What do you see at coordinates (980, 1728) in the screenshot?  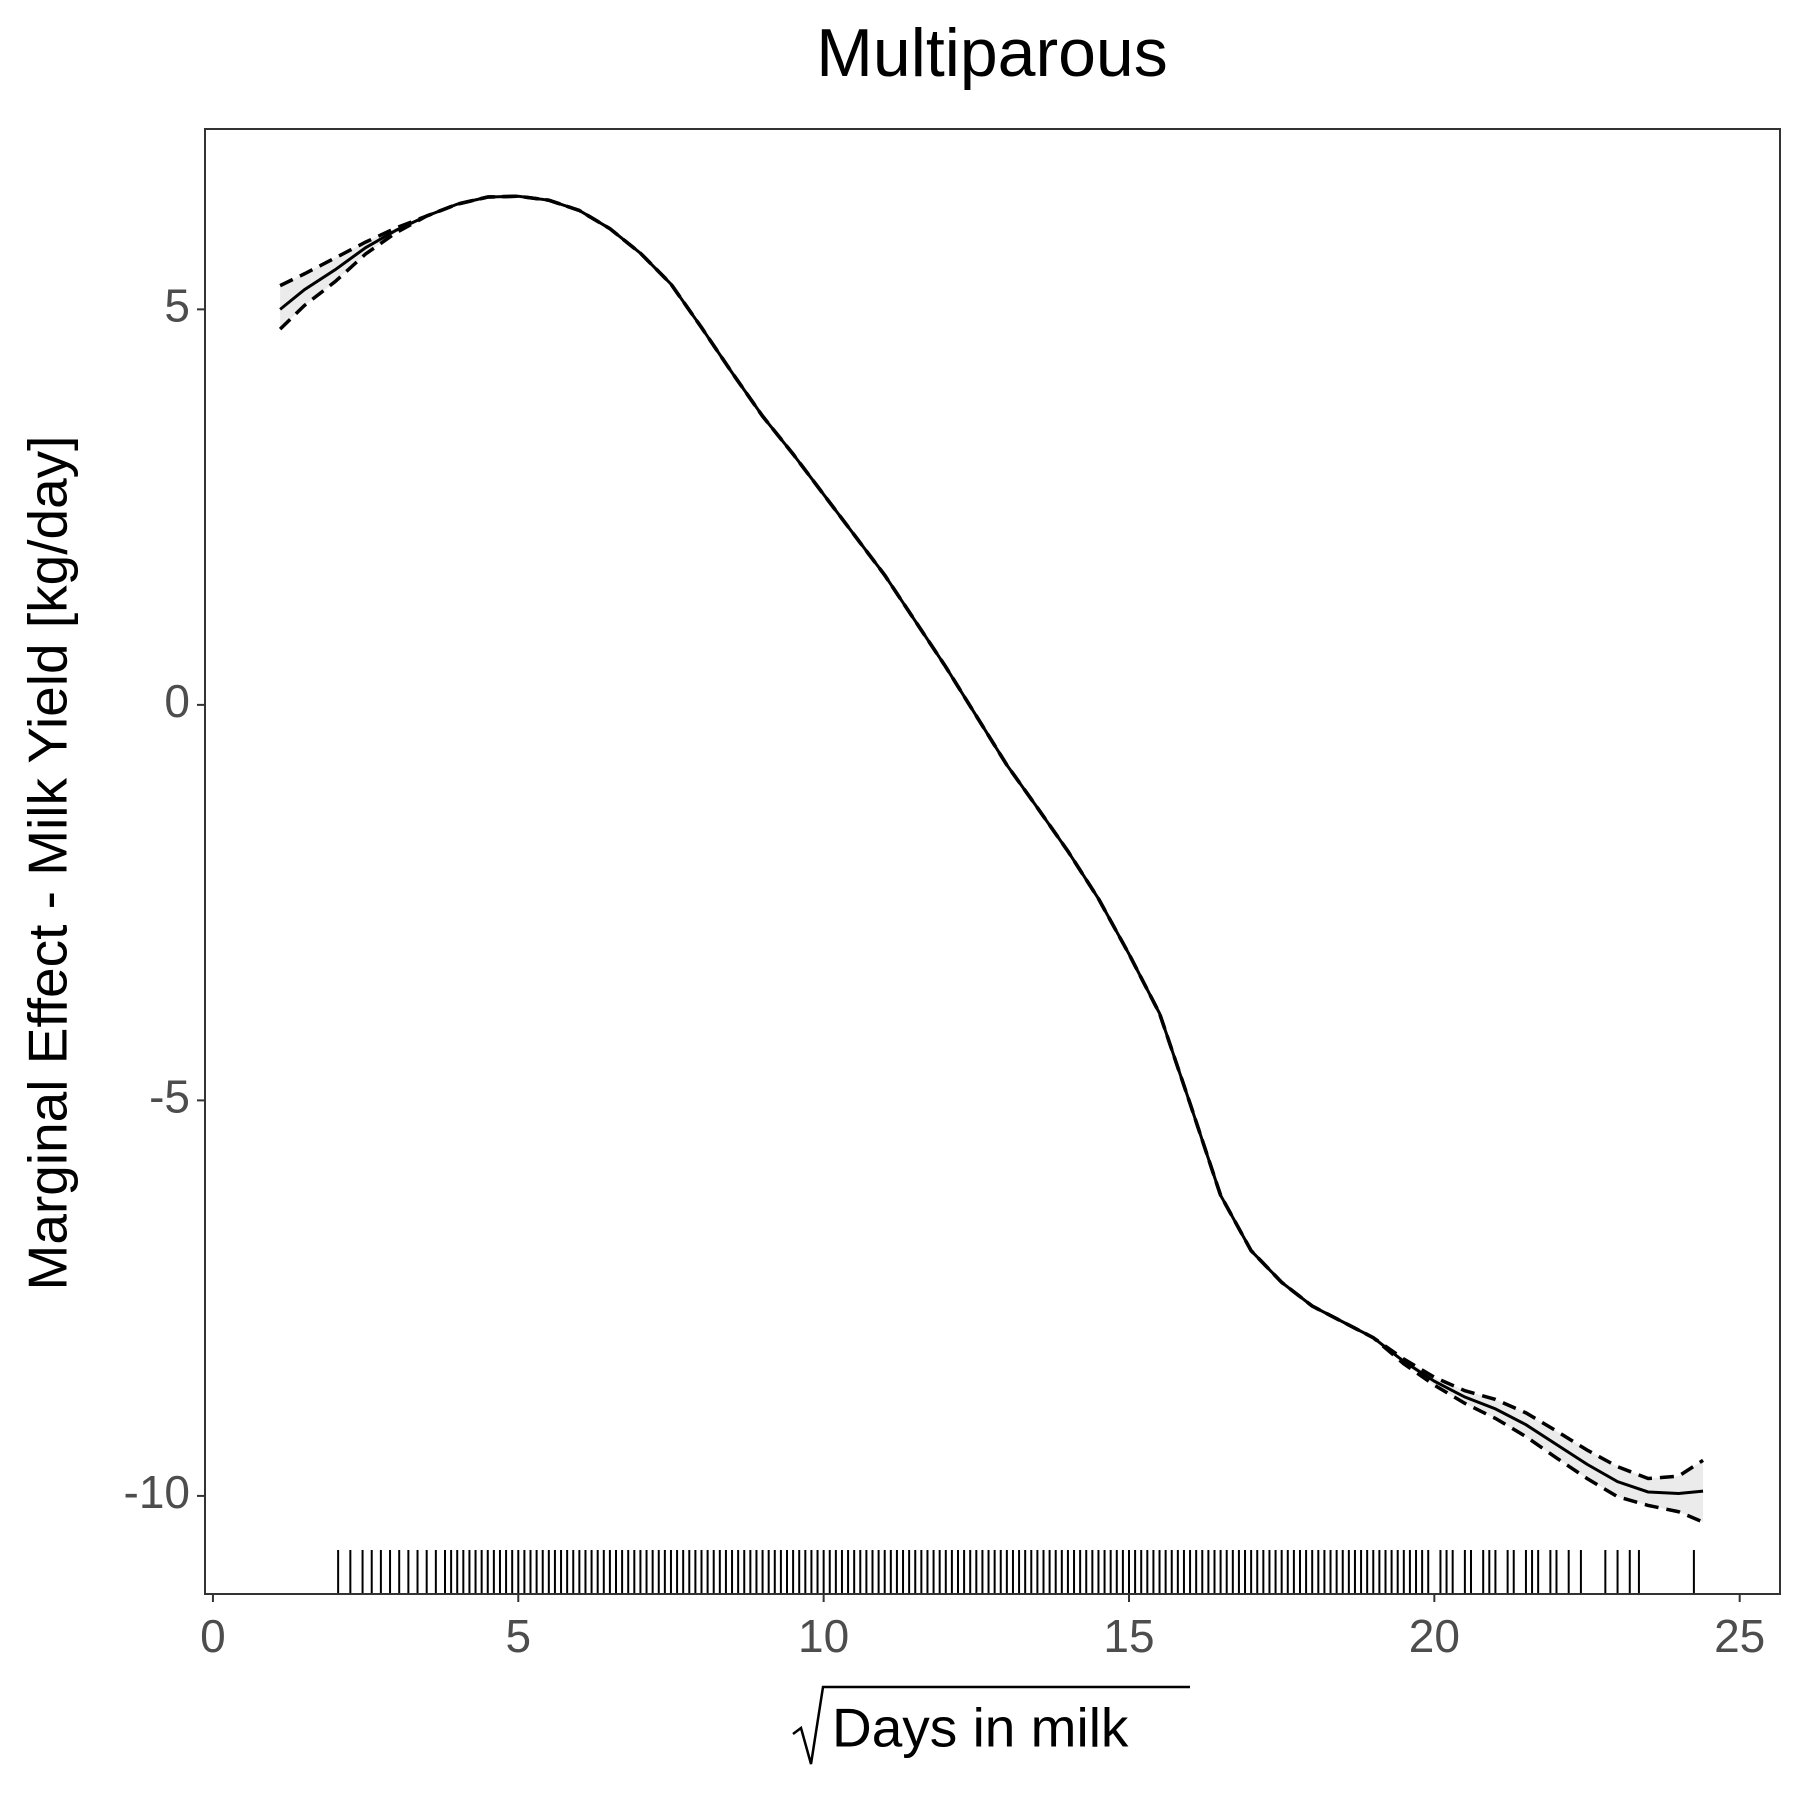 I see `x-axis-label: Days in milk` at bounding box center [980, 1728].